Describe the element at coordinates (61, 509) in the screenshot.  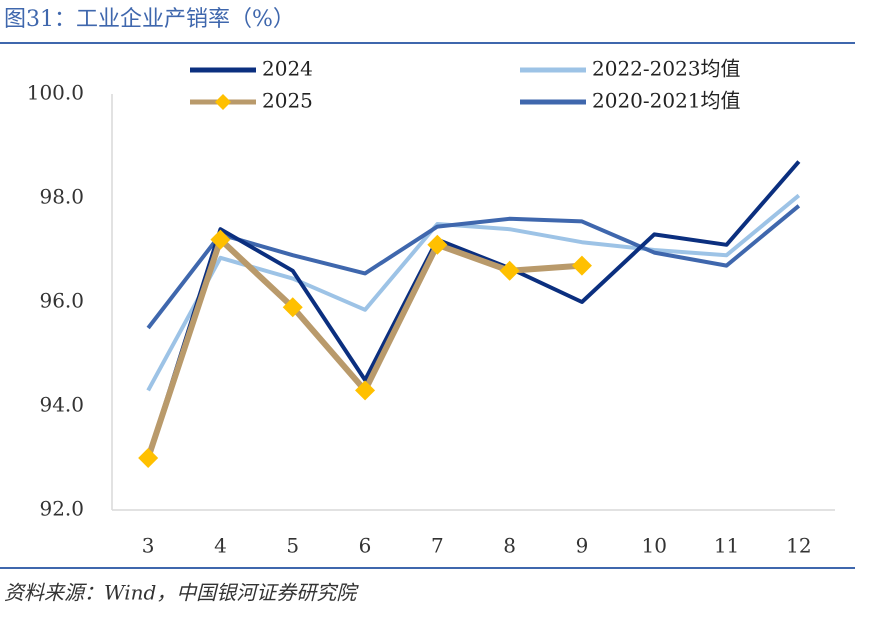
I see `y-tick-label: 92.0` at that location.